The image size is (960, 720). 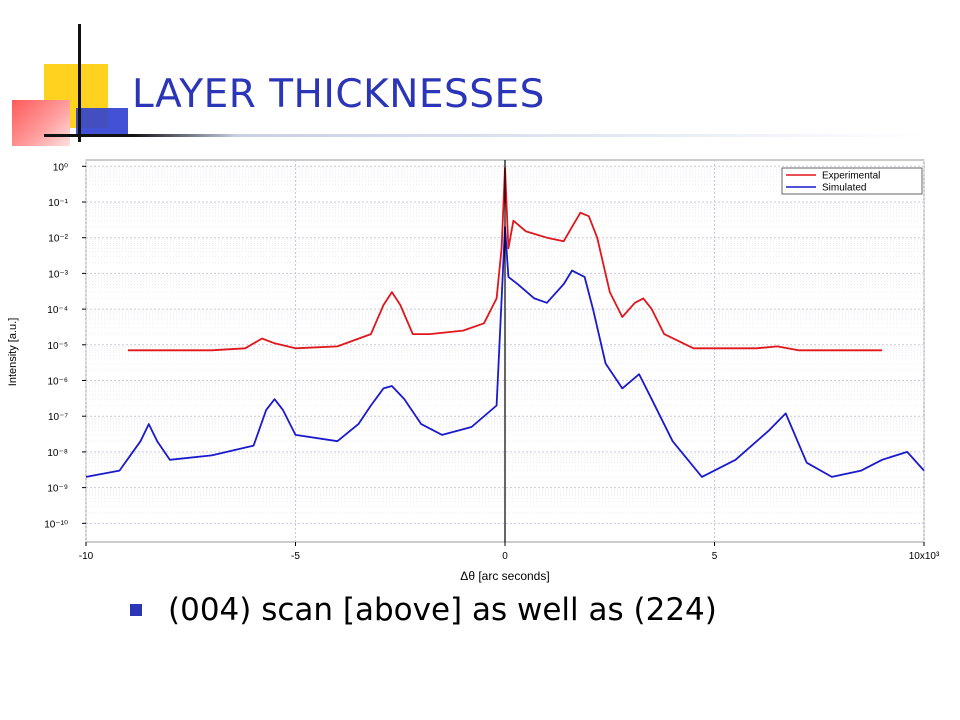 What do you see at coordinates (57, 346) in the screenshot?
I see `y-tick-label: 10⁻⁵` at bounding box center [57, 346].